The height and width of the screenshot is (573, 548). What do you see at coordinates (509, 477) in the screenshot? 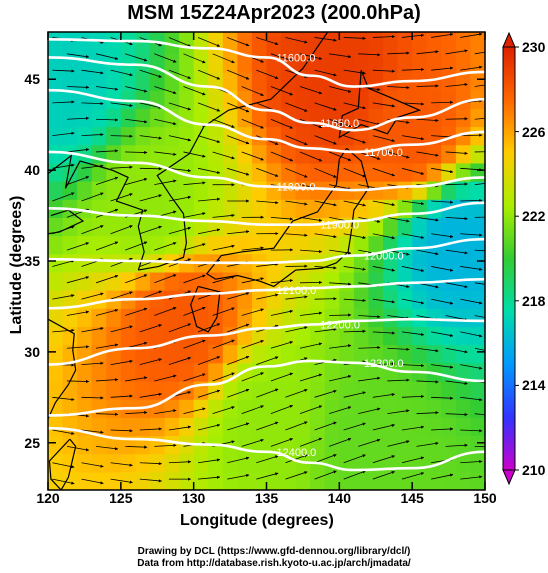
I see `colorbar-min-arrow` at bounding box center [509, 477].